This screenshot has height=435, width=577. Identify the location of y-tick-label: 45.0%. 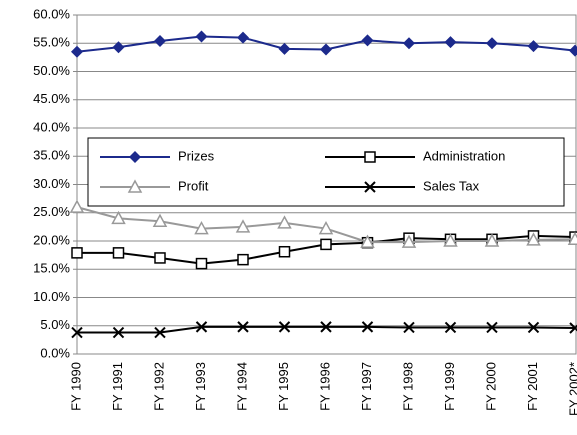
(51, 98).